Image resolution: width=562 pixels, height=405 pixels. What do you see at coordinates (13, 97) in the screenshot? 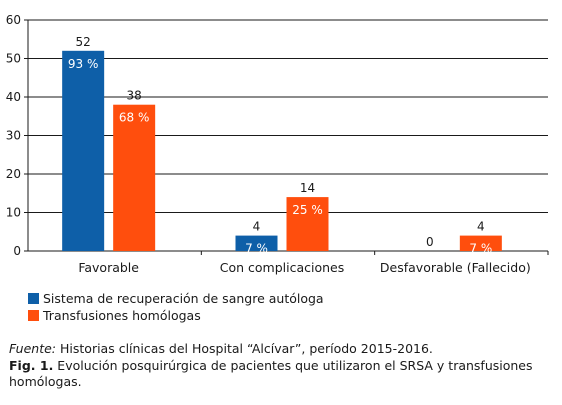
I see `y-tick-label-40: 40` at bounding box center [13, 97].